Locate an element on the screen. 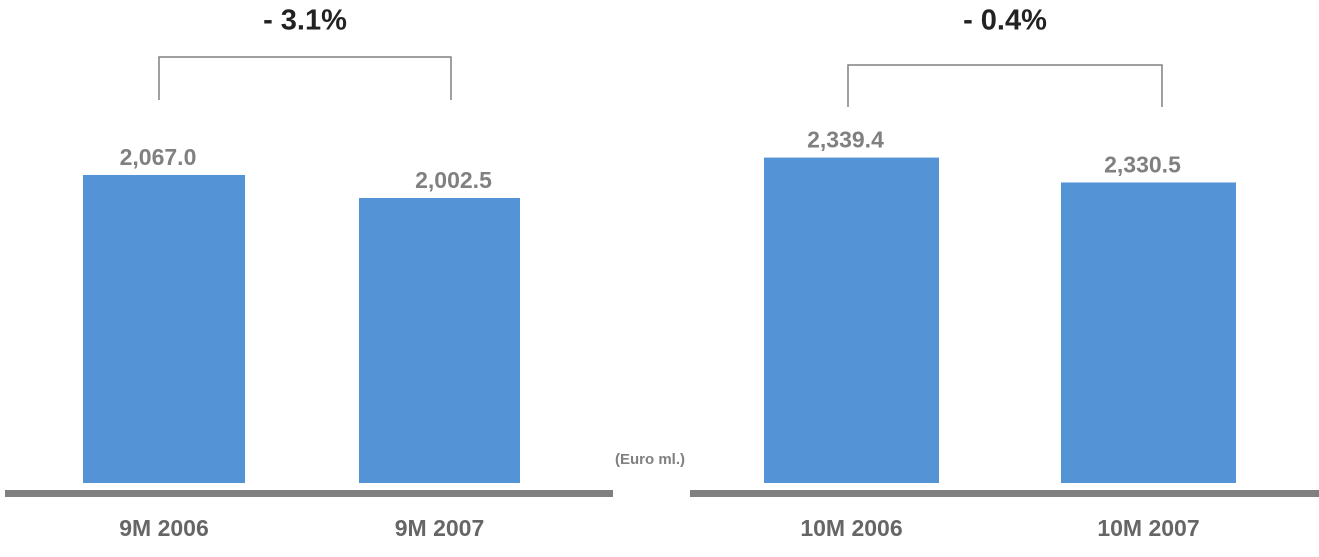  x-tick-label: 9M 2007 is located at coordinates (440, 528).